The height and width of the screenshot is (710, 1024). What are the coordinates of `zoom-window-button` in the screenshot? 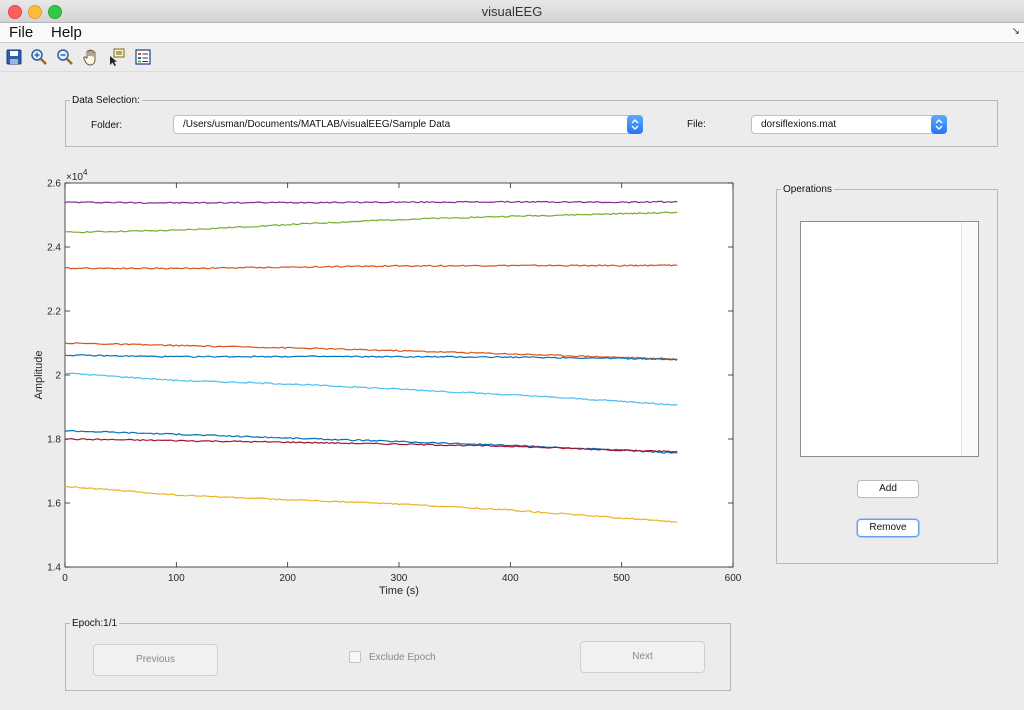 It's located at (55, 12).